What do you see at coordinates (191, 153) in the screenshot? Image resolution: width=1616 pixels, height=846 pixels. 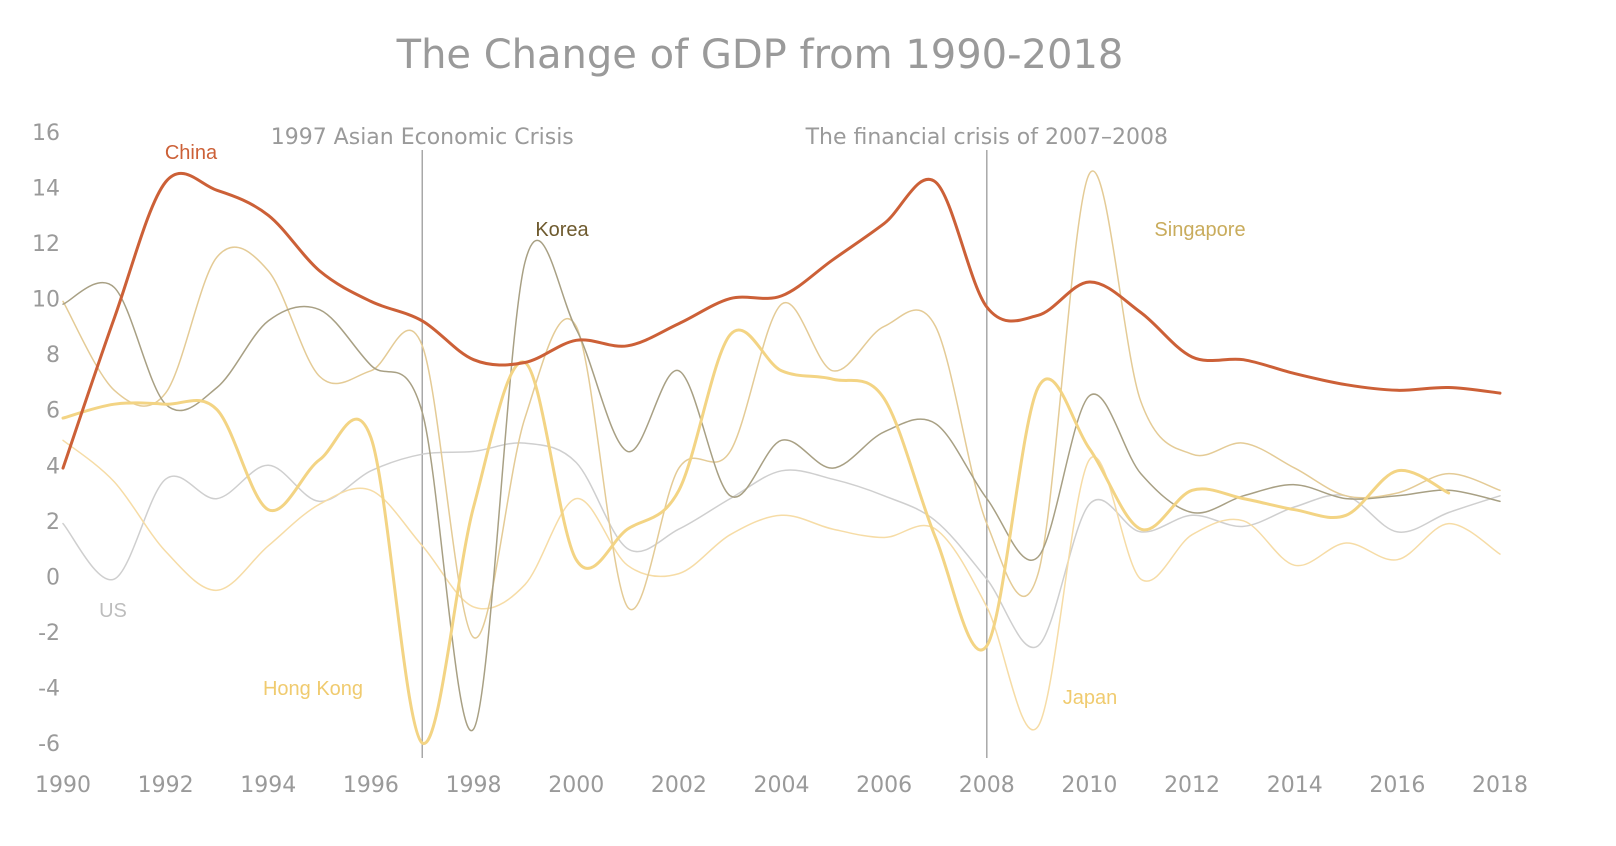 I see `series-label-china: China` at bounding box center [191, 153].